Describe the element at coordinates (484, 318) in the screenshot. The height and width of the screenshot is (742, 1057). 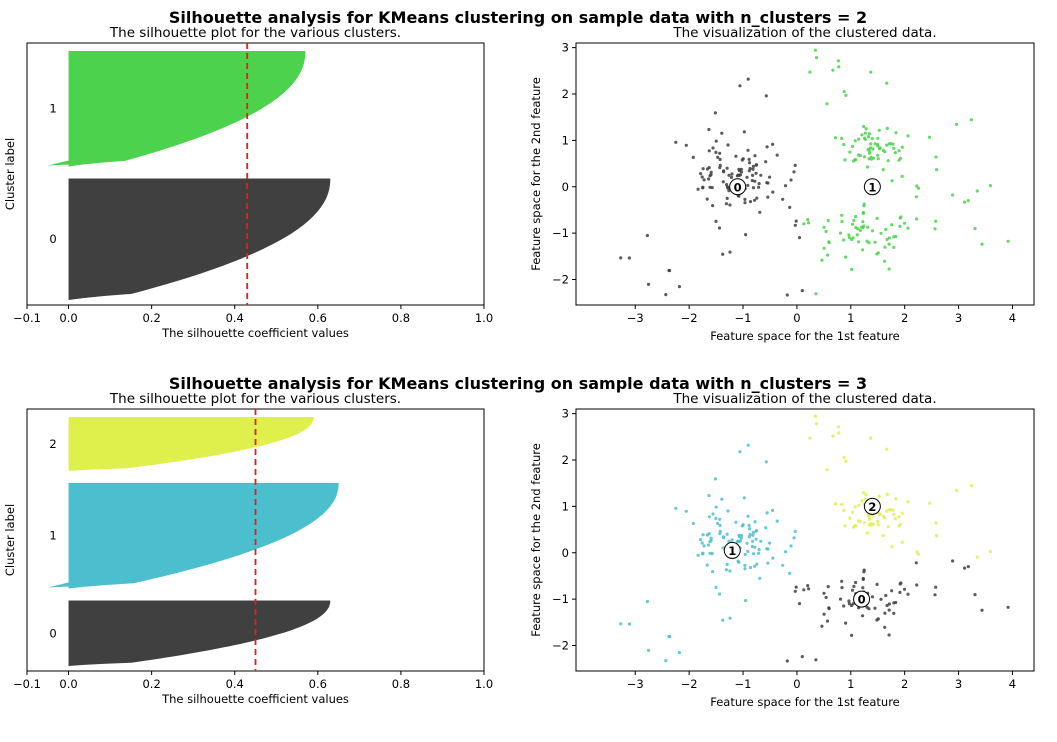
I see `x-tick-label: 1.0` at that location.